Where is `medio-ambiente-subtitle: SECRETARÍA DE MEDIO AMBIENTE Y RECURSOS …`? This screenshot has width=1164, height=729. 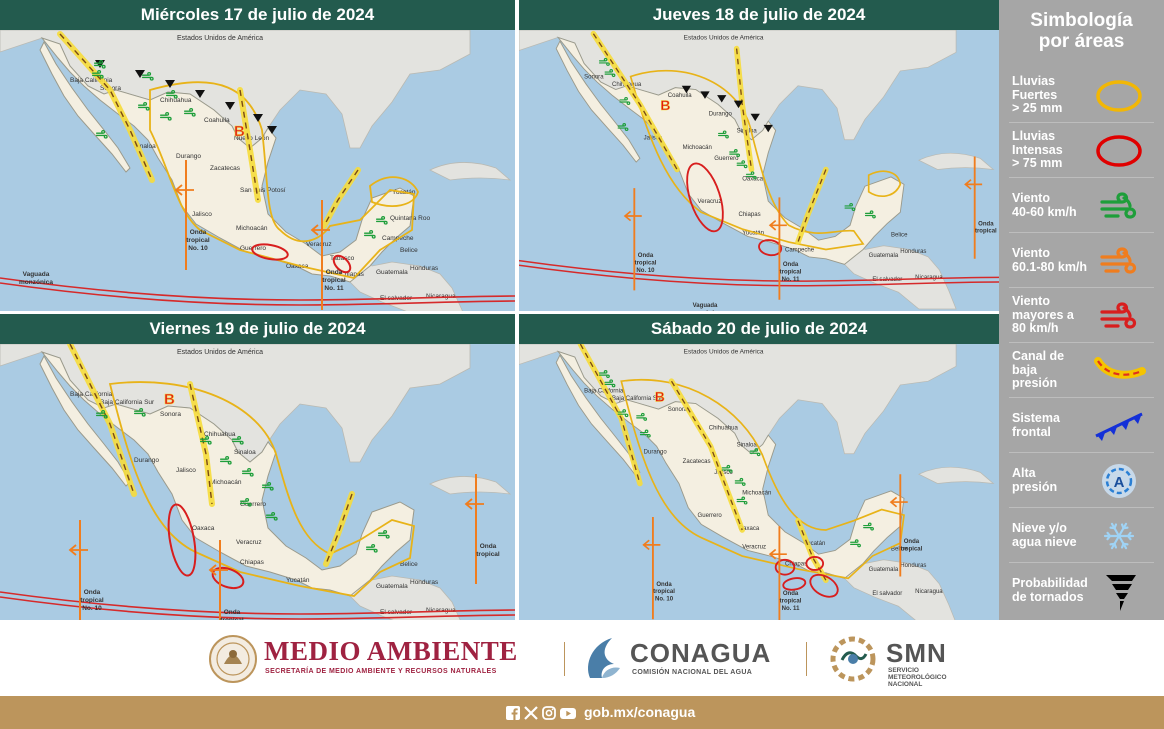 medio-ambiente-subtitle: SECRETARÍA DE MEDIO AMBIENTE Y RECURSOS … is located at coordinates (381, 671).